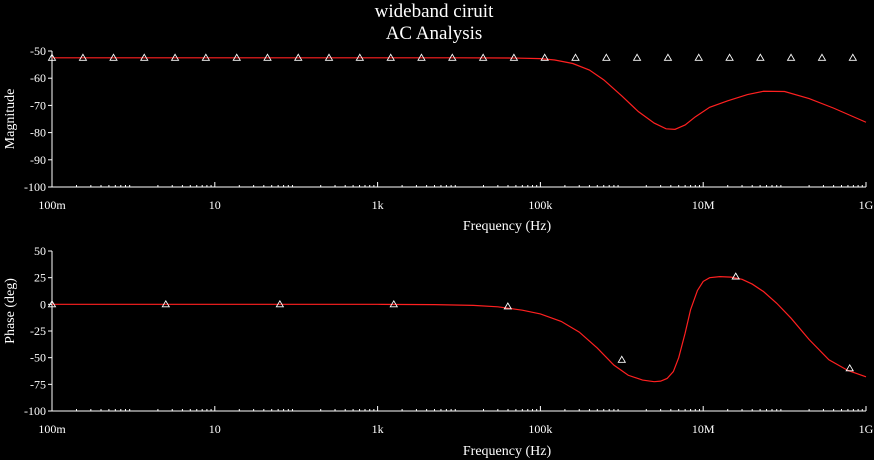 The width and height of the screenshot is (874, 460). I want to click on y-tick-label: -75, so click(38, 384).